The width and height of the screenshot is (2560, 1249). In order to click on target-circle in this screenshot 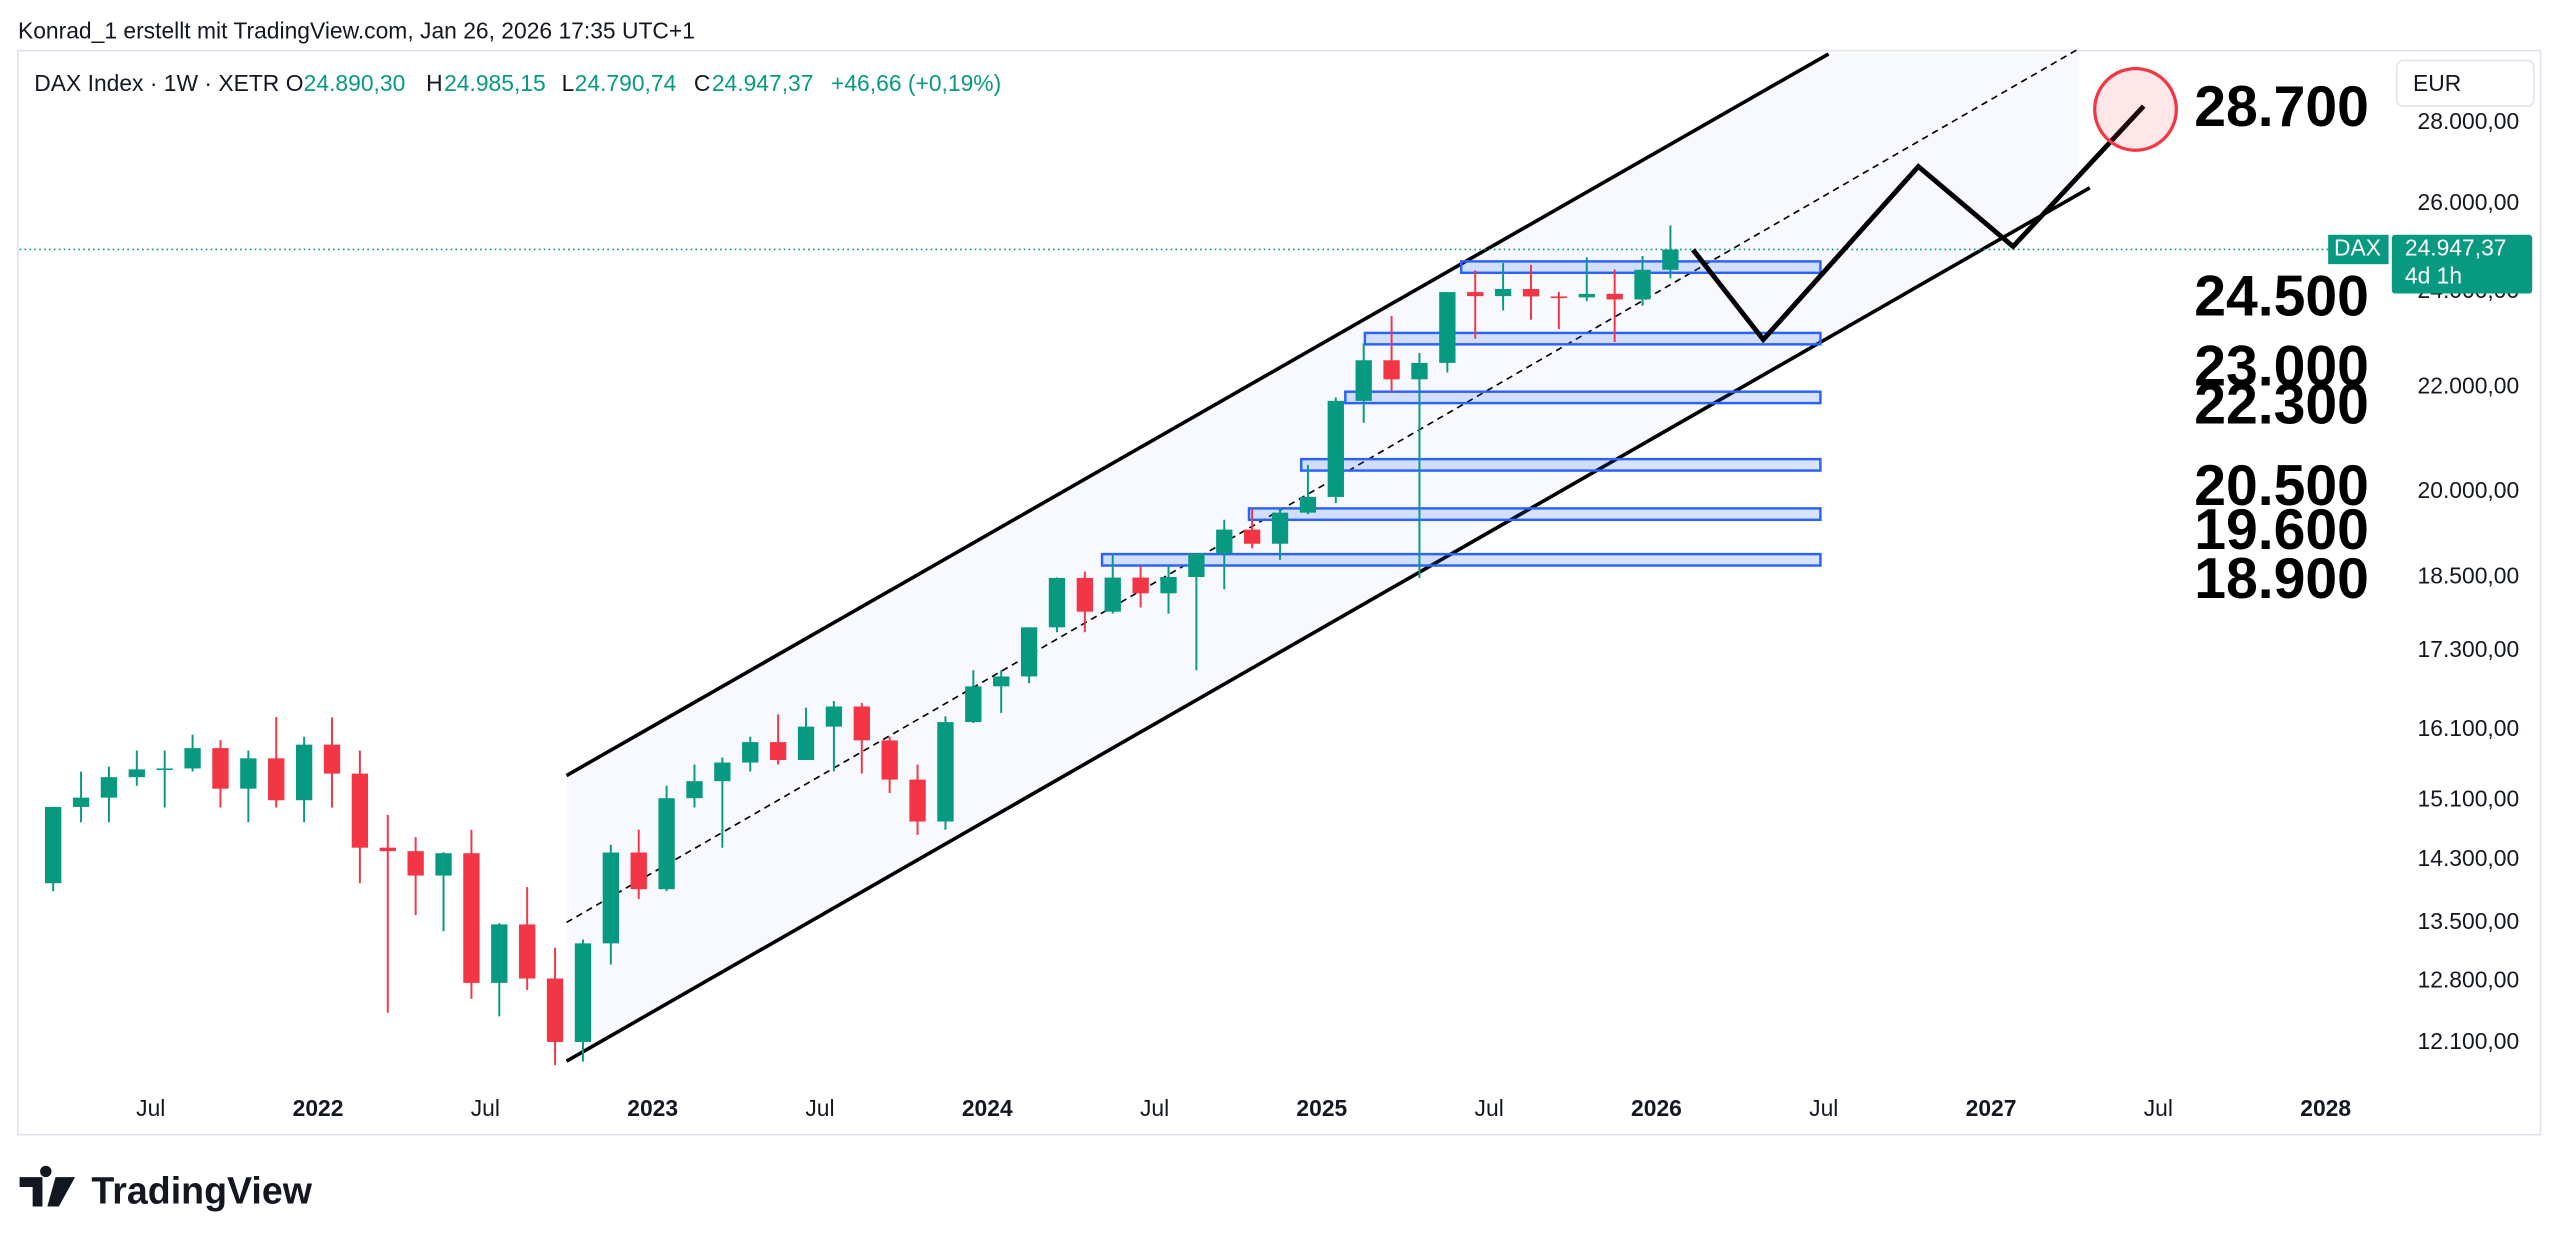, I will do `click(2135, 109)`.